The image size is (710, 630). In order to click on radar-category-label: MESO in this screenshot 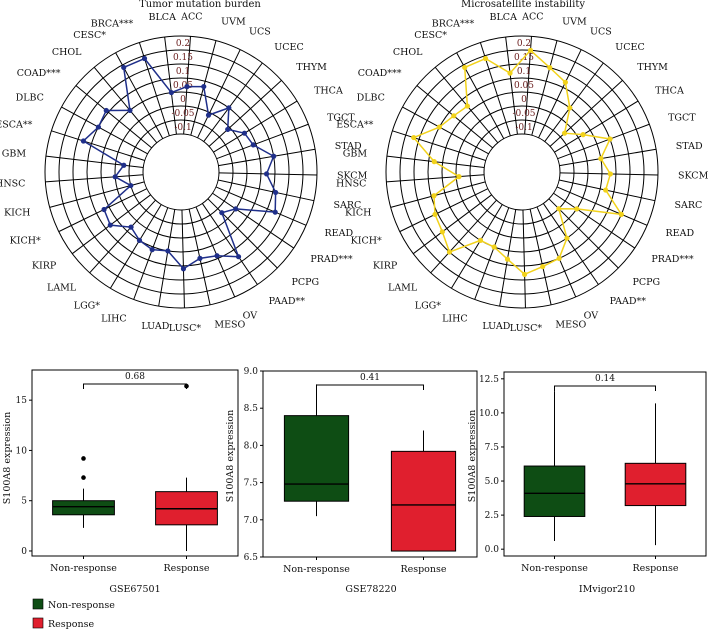, I will do `click(229, 324)`.